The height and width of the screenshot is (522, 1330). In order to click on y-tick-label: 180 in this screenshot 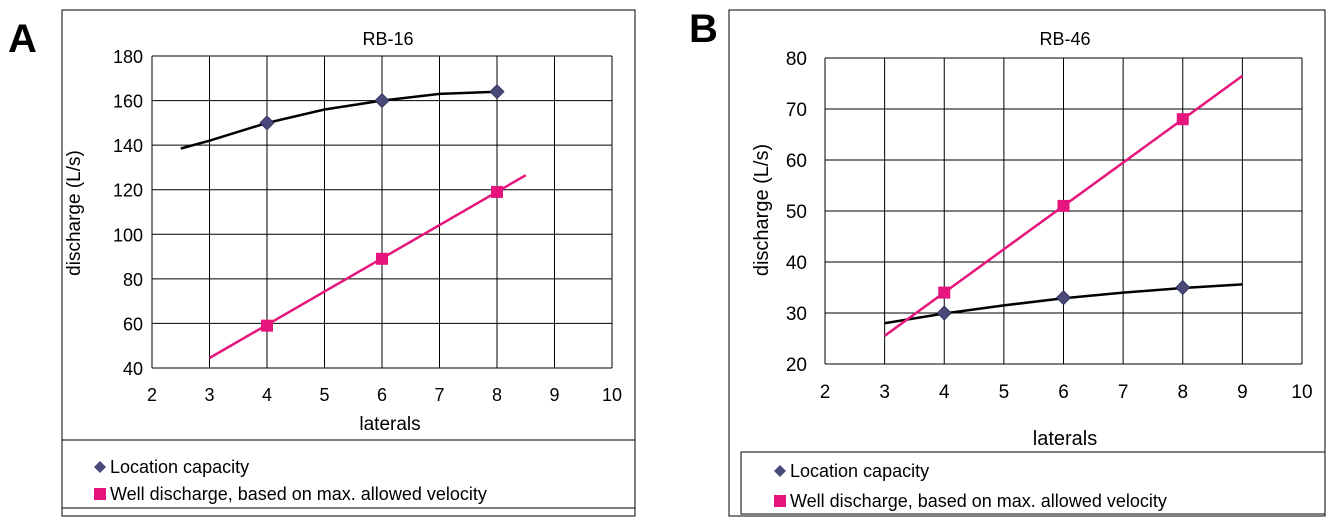, I will do `click(128, 57)`.